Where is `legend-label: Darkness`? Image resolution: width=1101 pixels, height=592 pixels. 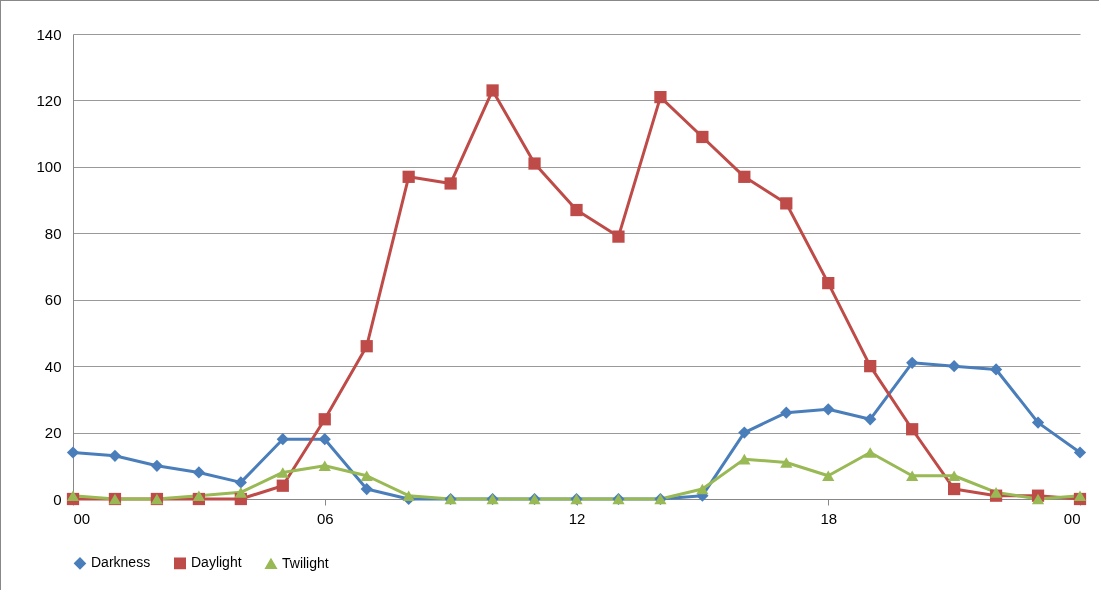 legend-label: Darkness is located at coordinates (121, 562).